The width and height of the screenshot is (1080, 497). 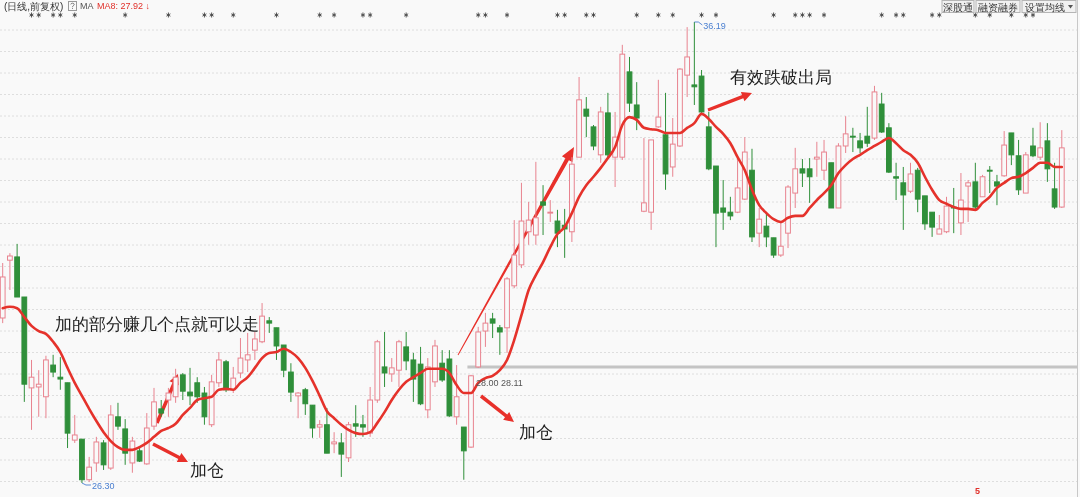 I want to click on annotation: 加的部分赚几个点就可以走, so click(x=157, y=324).